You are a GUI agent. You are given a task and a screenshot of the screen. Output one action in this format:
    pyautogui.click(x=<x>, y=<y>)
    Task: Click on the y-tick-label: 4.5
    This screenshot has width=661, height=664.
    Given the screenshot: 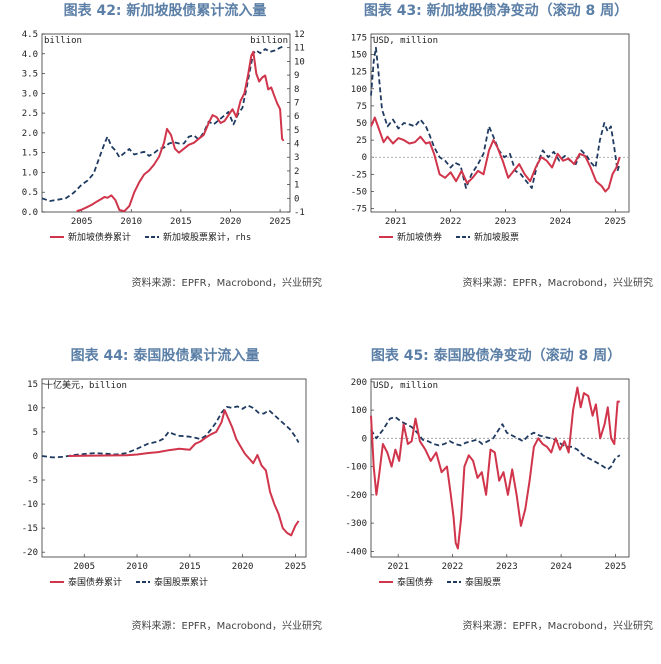 What is the action you would take?
    pyautogui.click(x=30, y=35)
    